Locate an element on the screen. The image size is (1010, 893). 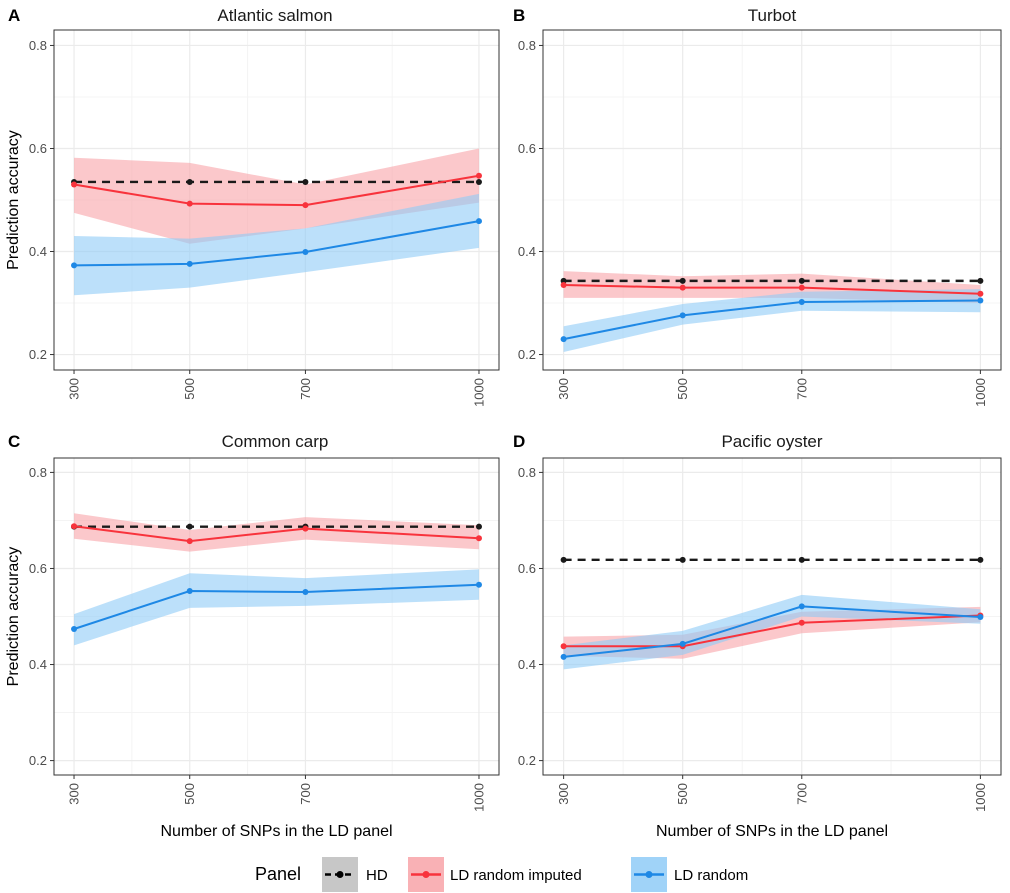
panel-letter: C is located at coordinates (14, 441).